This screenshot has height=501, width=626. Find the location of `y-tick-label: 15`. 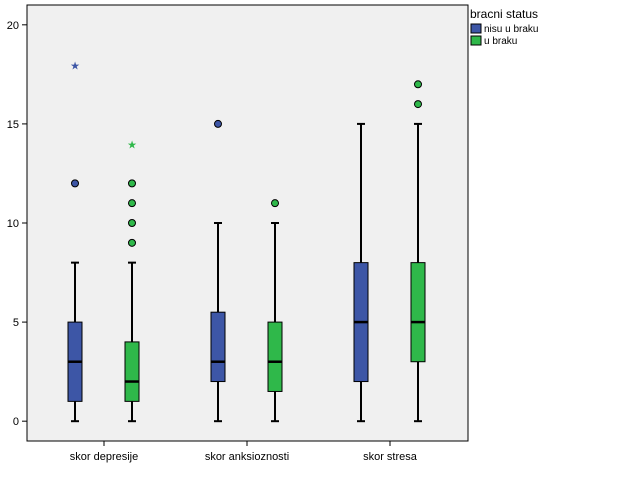

y-tick-label: 15 is located at coordinates (13, 125).